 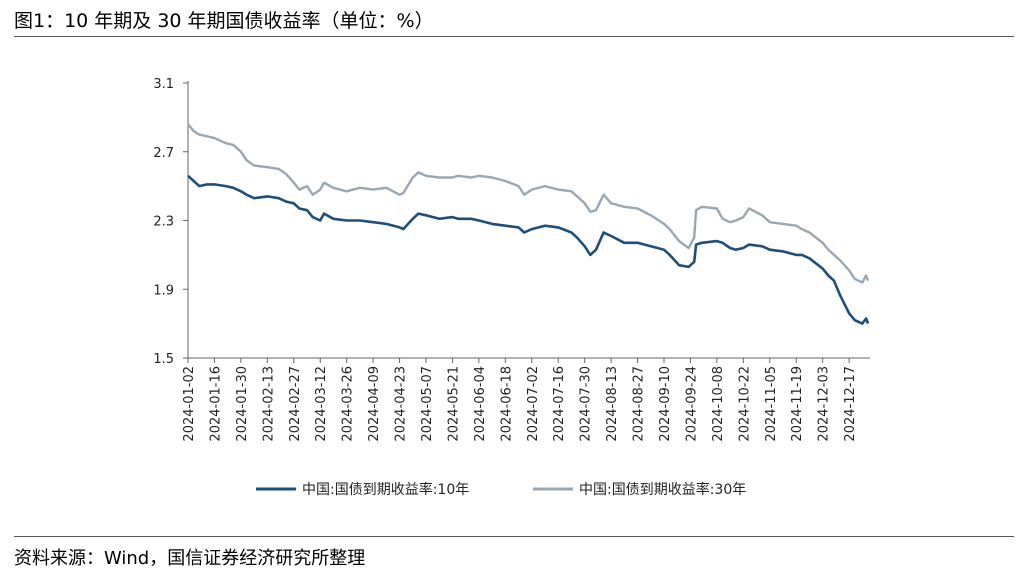 I want to click on x-tick-label: 2024-06-04, so click(x=480, y=404).